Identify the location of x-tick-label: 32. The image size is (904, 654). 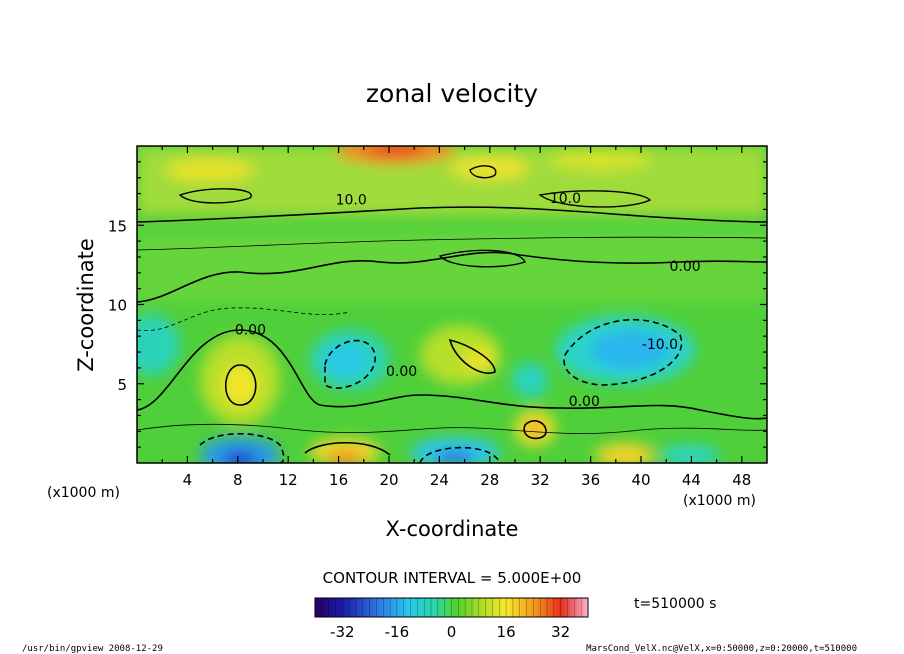
(540, 480).